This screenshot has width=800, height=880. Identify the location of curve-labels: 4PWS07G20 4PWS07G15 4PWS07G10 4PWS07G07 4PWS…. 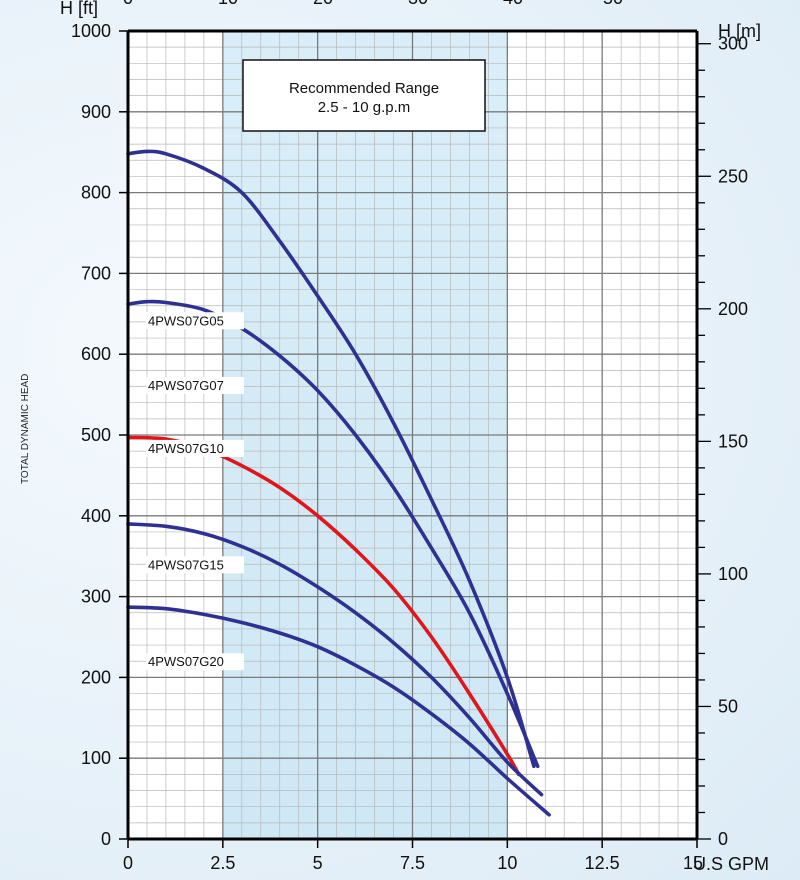
(195, 491).